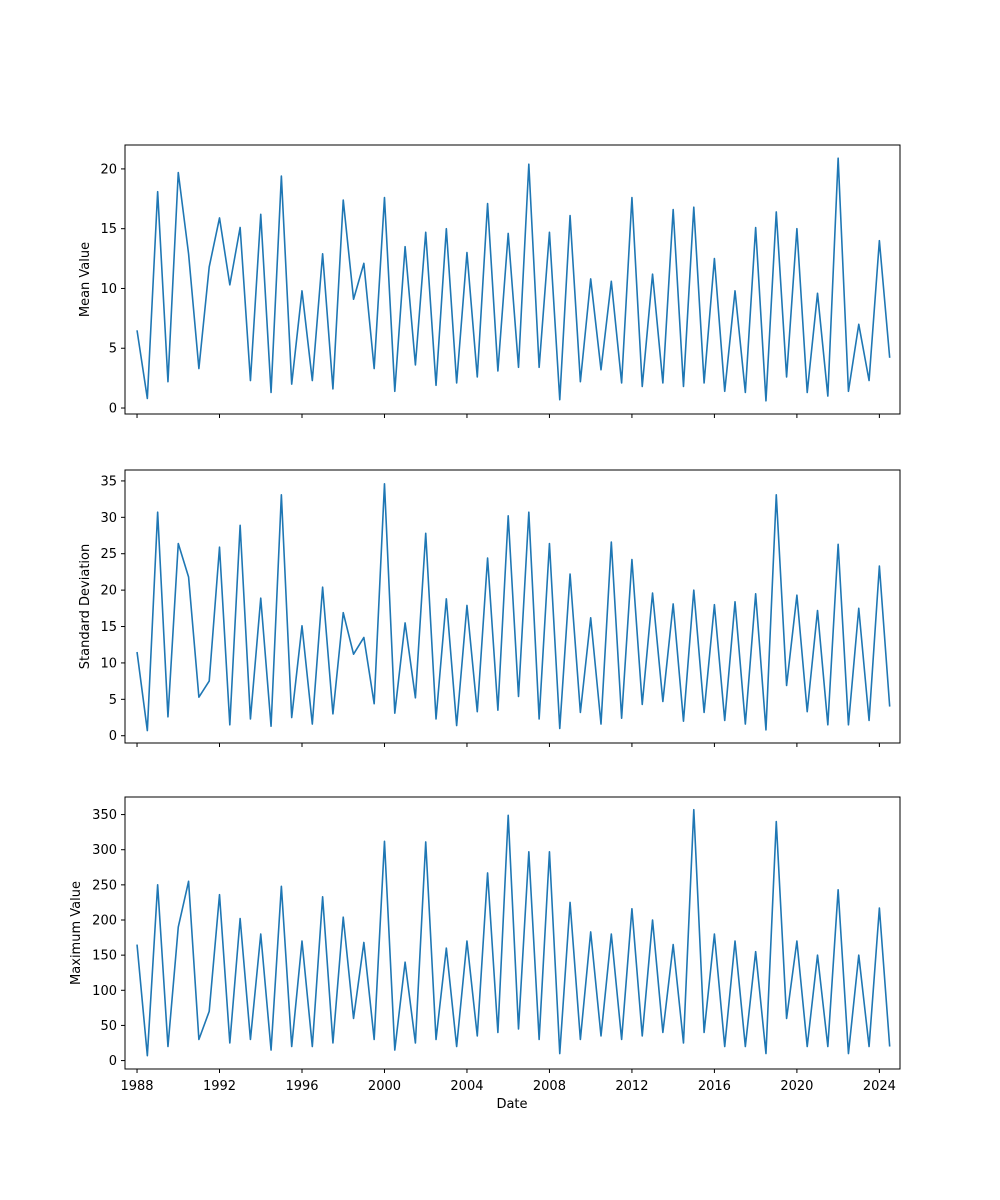  Describe the element at coordinates (113, 409) in the screenshot. I see `mean-value-y-tick-label: 0` at that location.